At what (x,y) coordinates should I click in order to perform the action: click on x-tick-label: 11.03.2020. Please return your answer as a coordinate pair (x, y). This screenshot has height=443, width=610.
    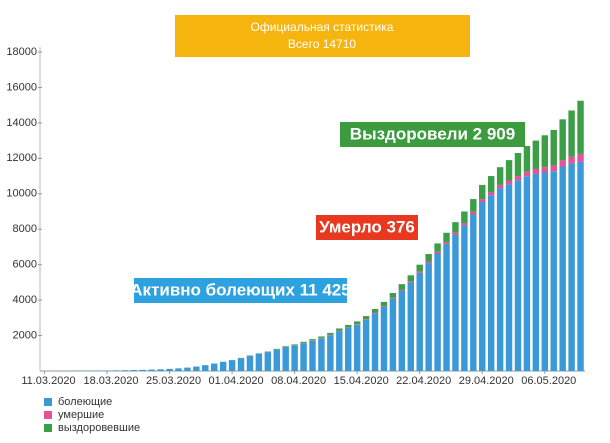
    Looking at the image, I should click on (48, 381).